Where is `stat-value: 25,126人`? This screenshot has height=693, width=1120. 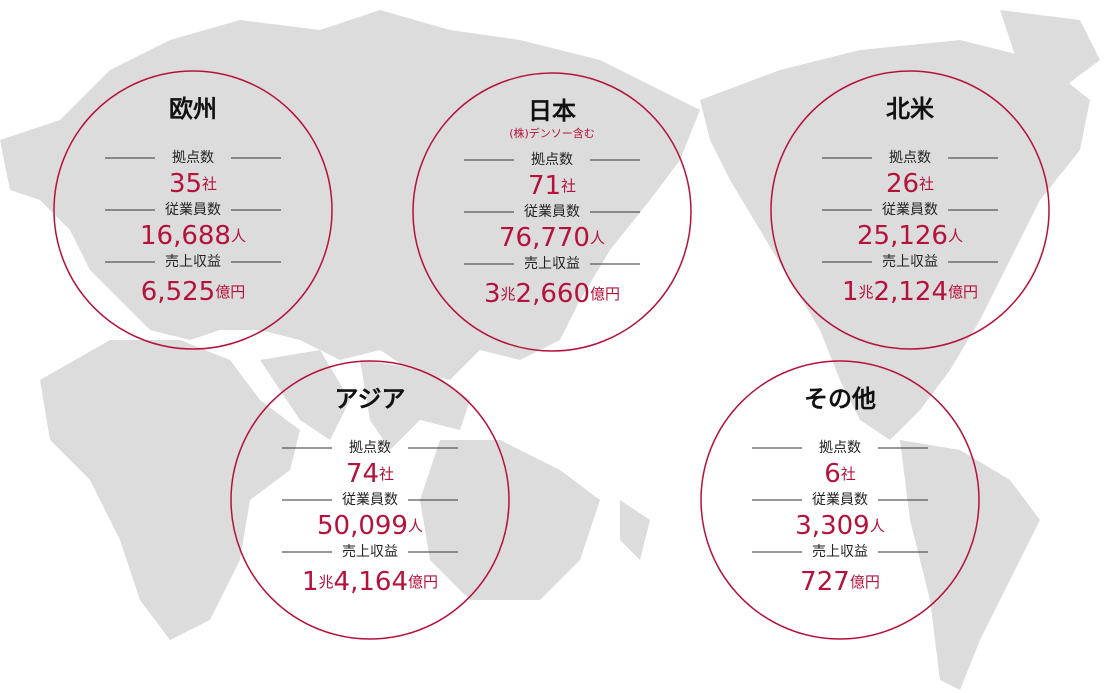
stat-value: 25,126人 is located at coordinates (910, 236).